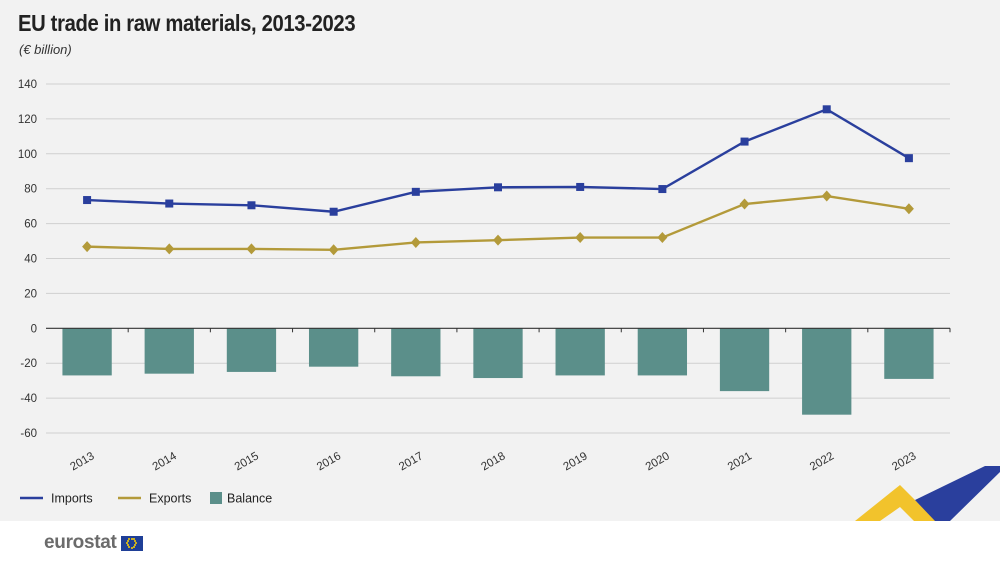  Describe the element at coordinates (34, 329) in the screenshot. I see `y-tick-label: 0` at that location.